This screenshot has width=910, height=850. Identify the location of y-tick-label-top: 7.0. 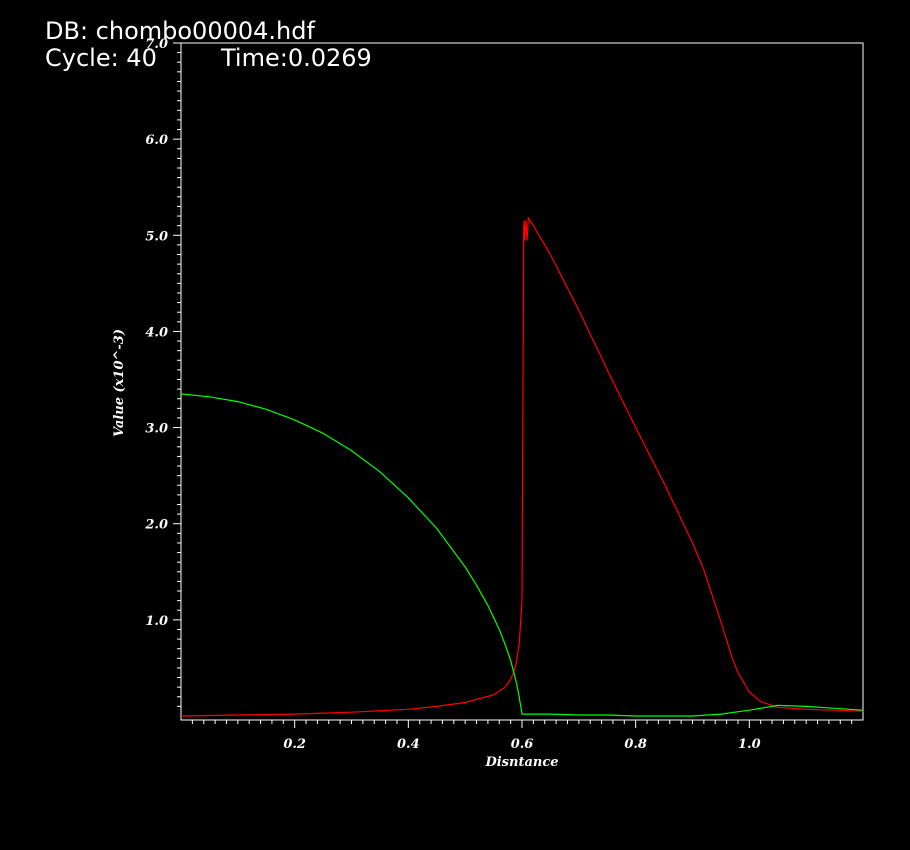
(156, 44).